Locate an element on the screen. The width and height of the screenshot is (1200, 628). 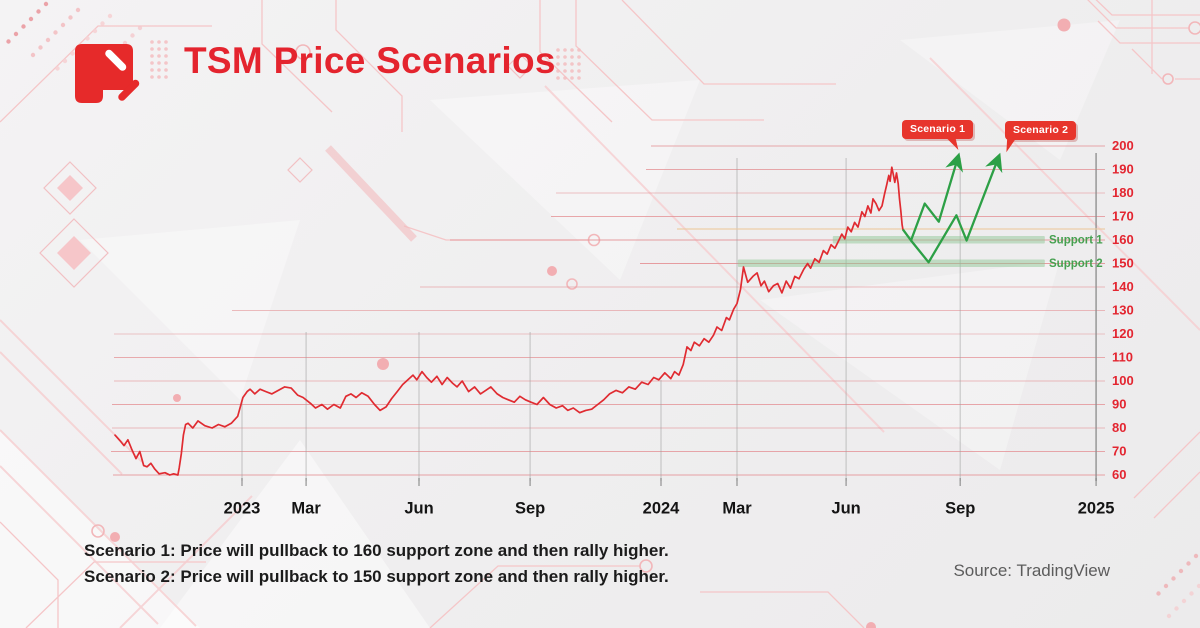
y-axis-label: 160 is located at coordinates (1123, 239).